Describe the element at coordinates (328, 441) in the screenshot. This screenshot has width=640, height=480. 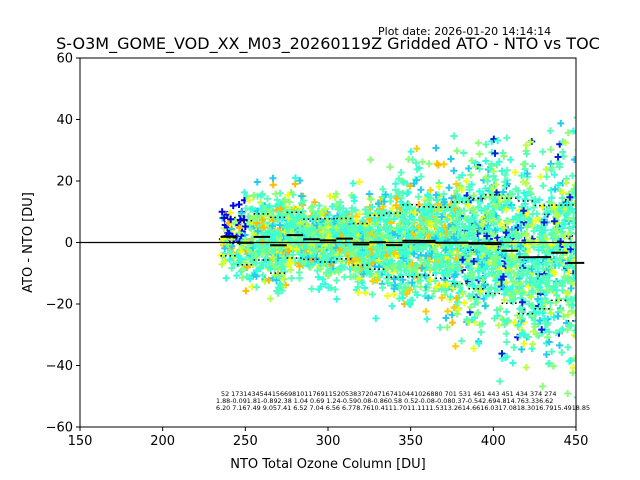
I see `x-tick-label: 300` at that location.